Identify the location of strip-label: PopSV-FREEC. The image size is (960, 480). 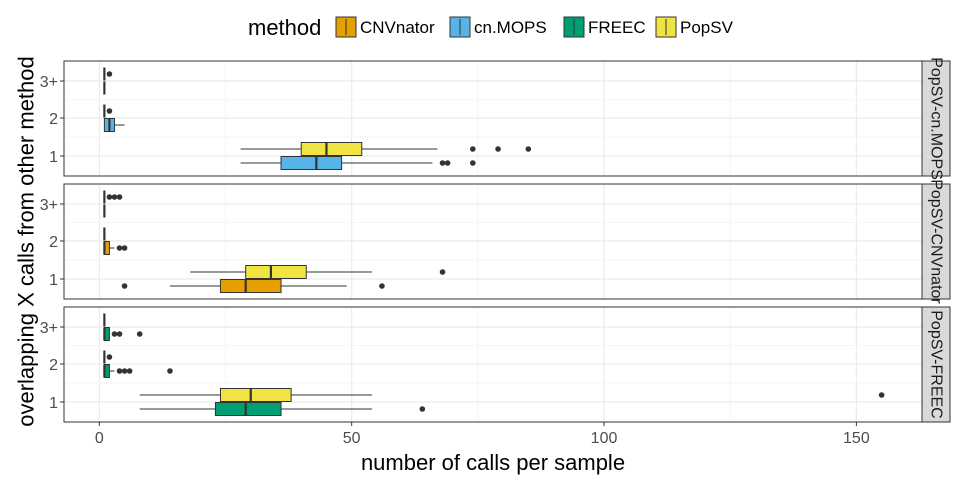
(936, 364).